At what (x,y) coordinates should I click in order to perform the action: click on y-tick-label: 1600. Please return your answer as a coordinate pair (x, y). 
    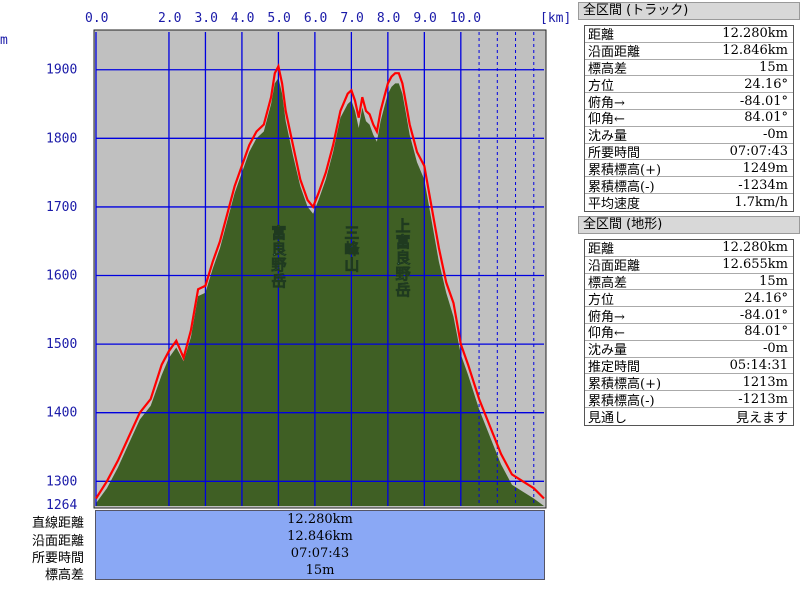
    Looking at the image, I should click on (61, 276).